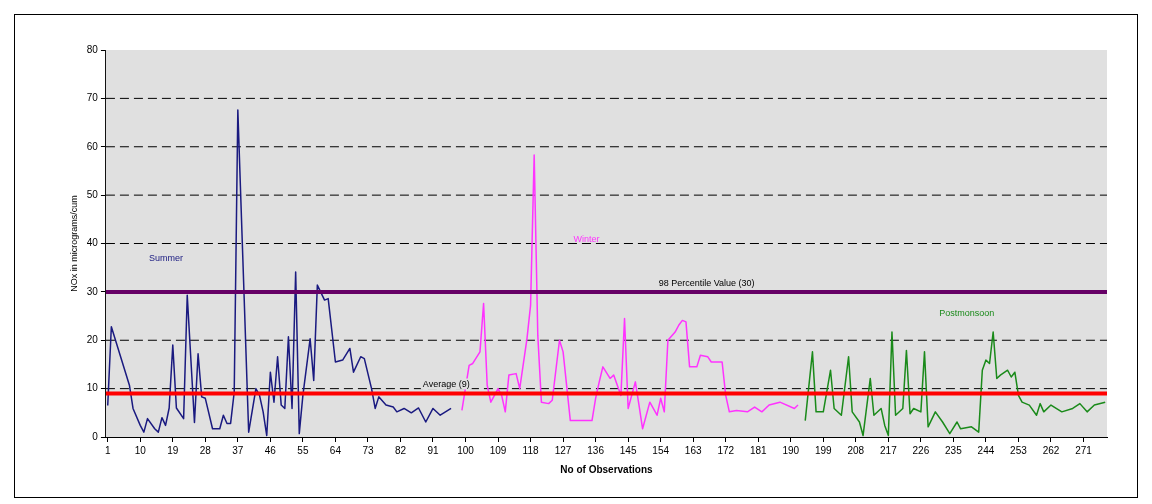 The width and height of the screenshot is (1152, 504). I want to click on x-tick-label: 181, so click(758, 450).